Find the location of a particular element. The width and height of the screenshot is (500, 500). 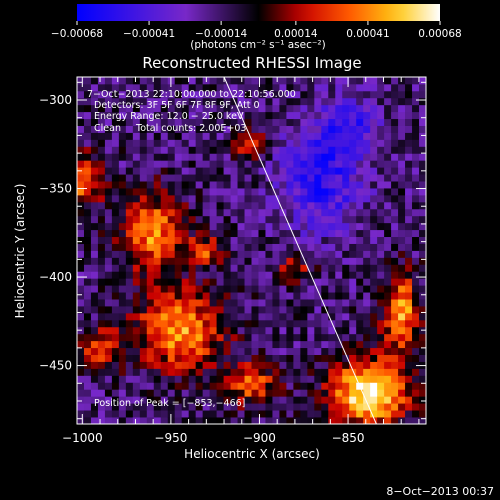

x-tick-label: −900 is located at coordinates (259, 438).